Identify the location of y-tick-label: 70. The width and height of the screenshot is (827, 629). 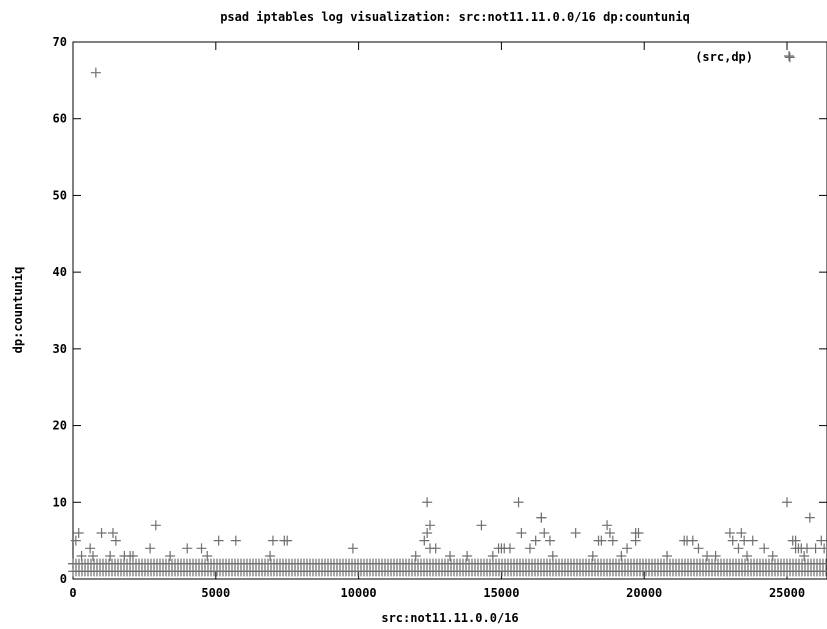
(60, 42).